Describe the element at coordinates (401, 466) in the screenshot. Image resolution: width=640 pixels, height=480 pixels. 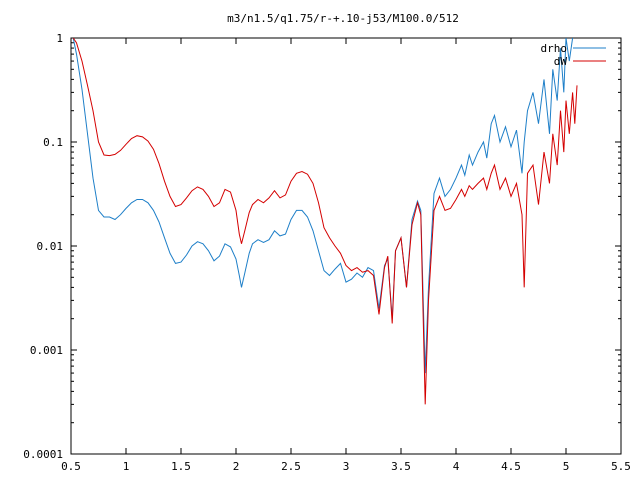
I see `x-tick-label: 3.5` at that location.